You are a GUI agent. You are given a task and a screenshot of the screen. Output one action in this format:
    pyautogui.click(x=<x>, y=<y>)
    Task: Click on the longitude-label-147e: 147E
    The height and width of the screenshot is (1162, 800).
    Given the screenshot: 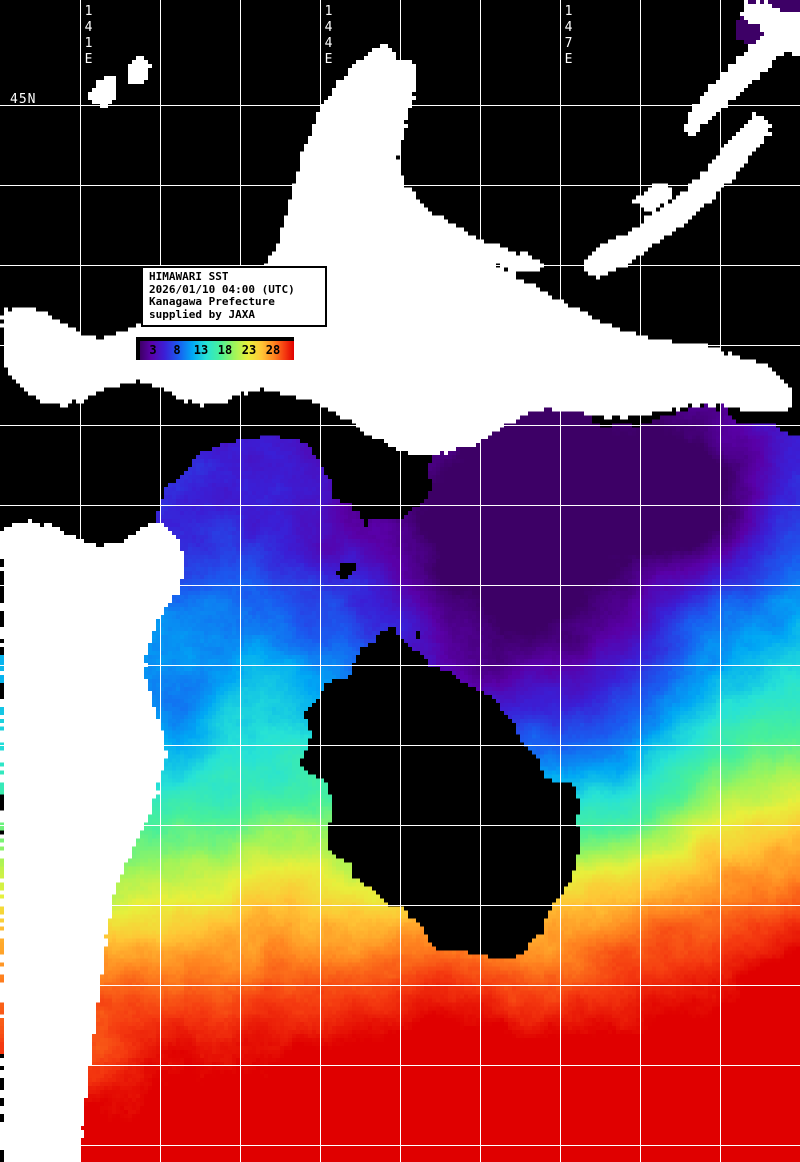 What is the action you would take?
    pyautogui.click(x=568, y=36)
    